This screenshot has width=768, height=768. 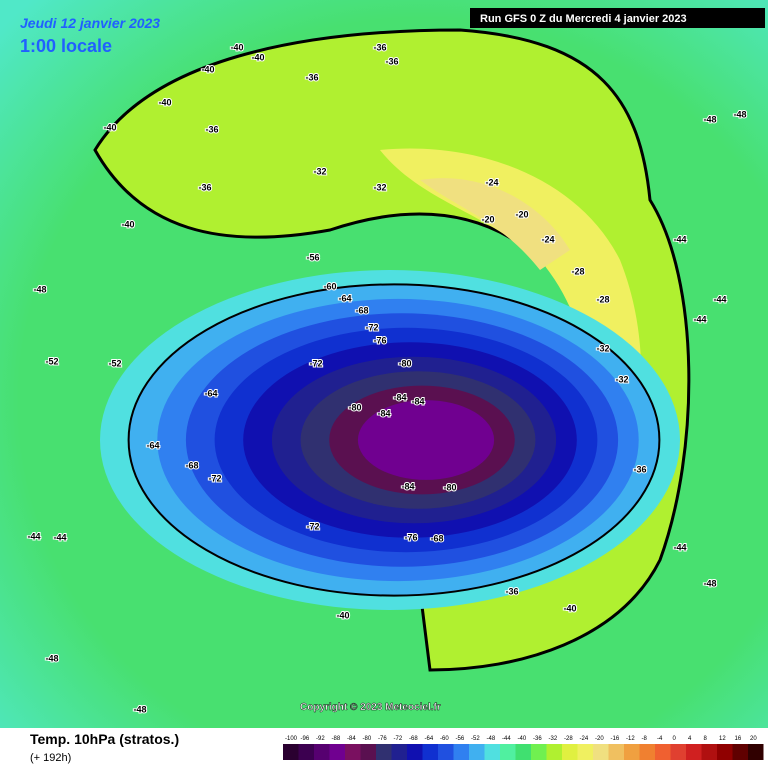 I want to click on scale-label: 20, so click(x=753, y=739).